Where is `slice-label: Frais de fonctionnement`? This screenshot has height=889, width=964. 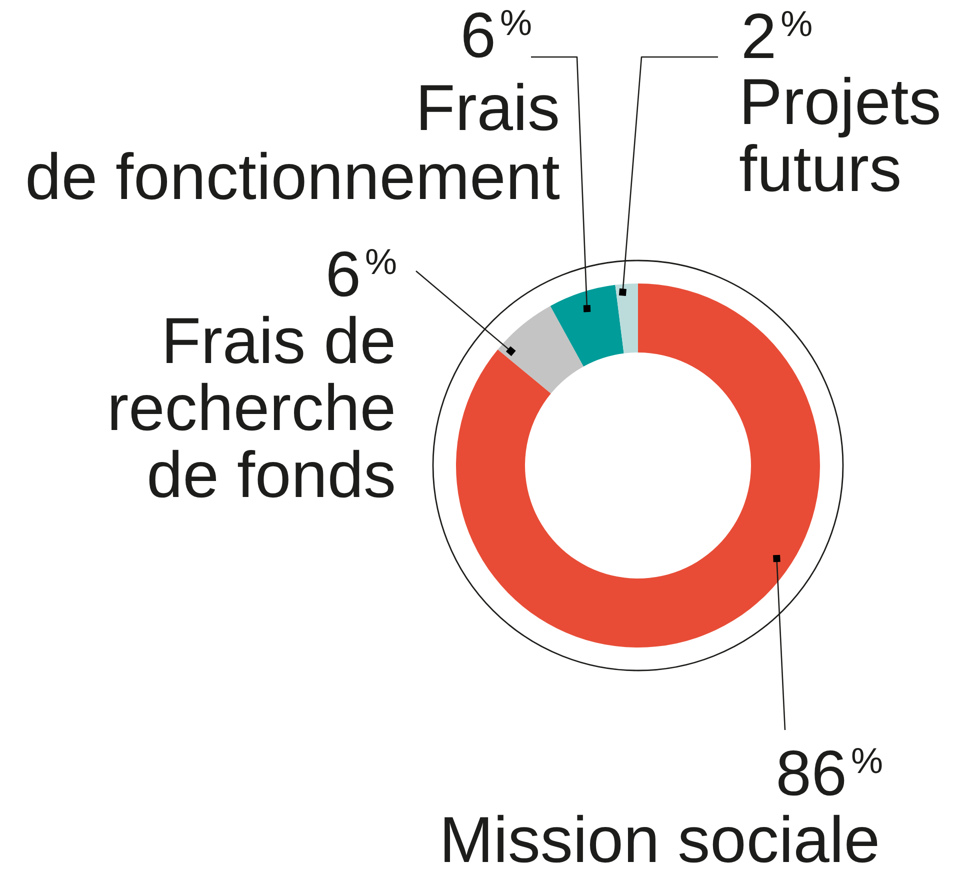
slice-label: Frais de fonctionnement is located at coordinates (292, 142).